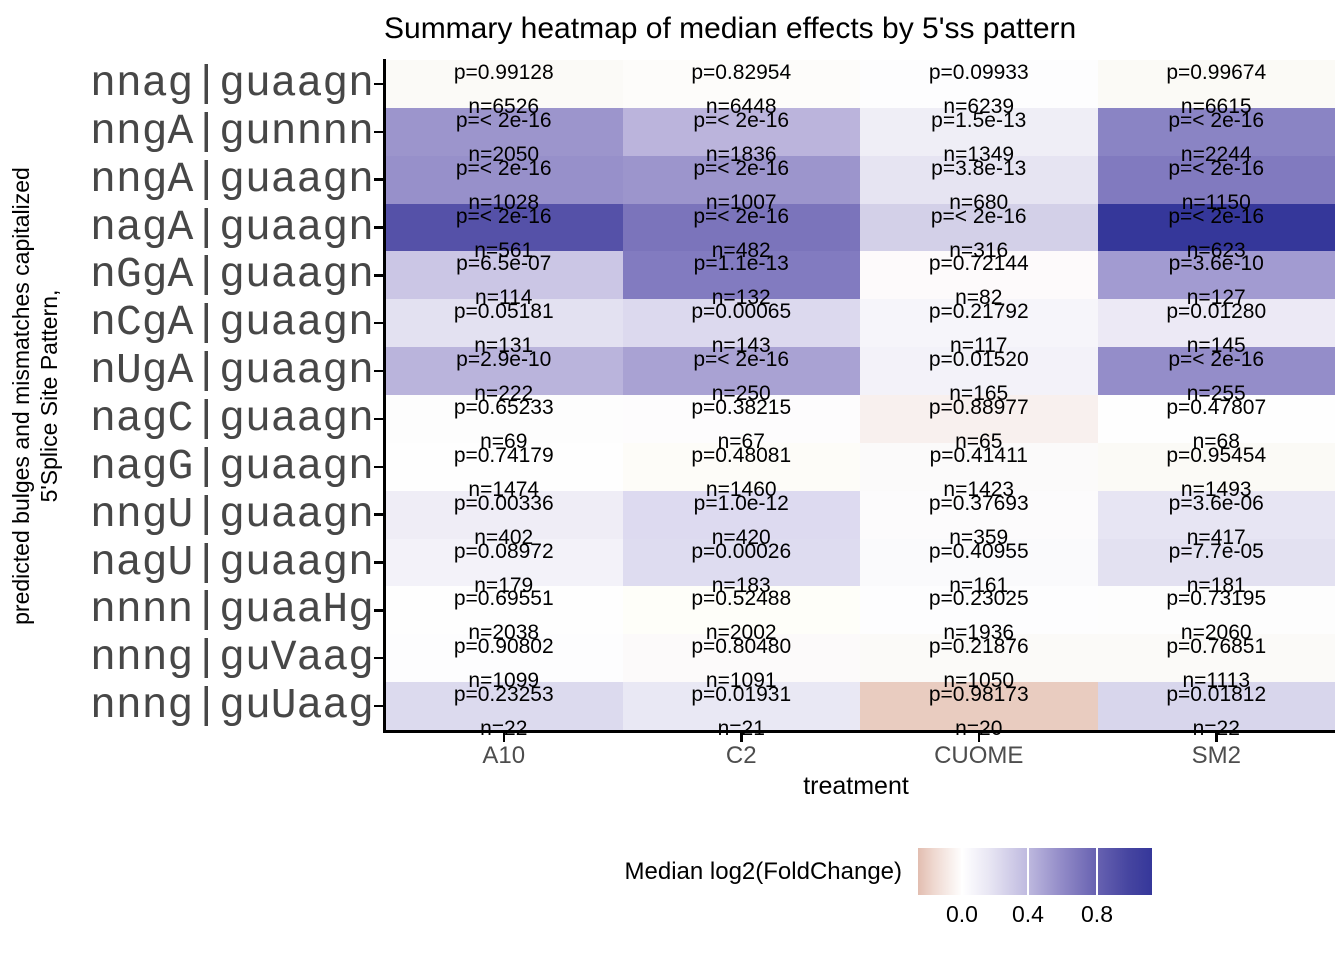 The height and width of the screenshot is (960, 1344). I want to click on cell-p-value: p=0.00065, so click(741, 312).